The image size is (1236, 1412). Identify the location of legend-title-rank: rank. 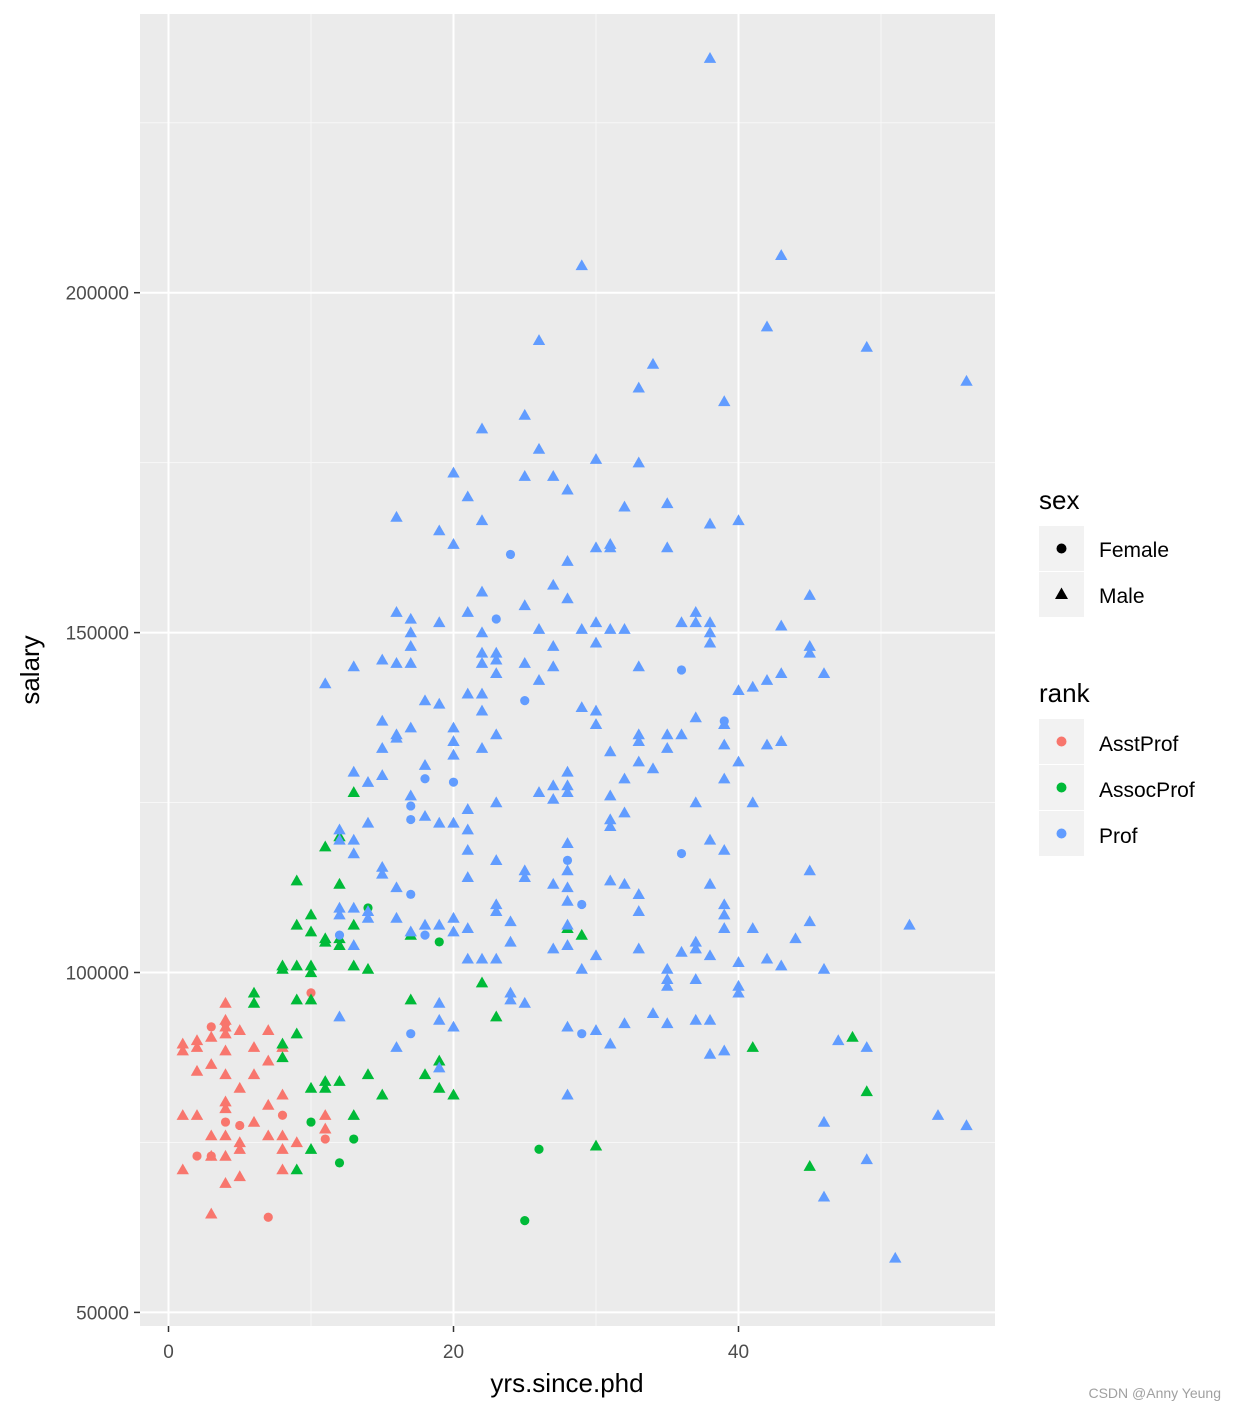
(1065, 693).